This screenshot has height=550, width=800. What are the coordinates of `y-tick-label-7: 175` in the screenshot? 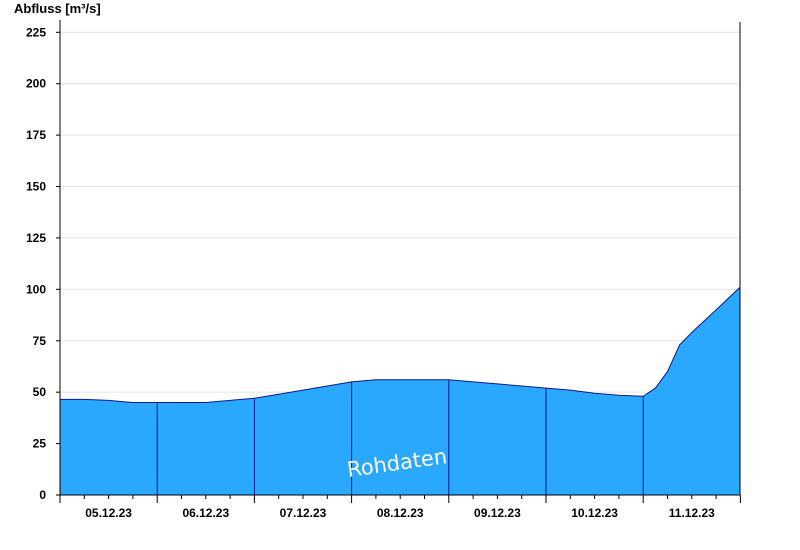 It's located at (36, 135).